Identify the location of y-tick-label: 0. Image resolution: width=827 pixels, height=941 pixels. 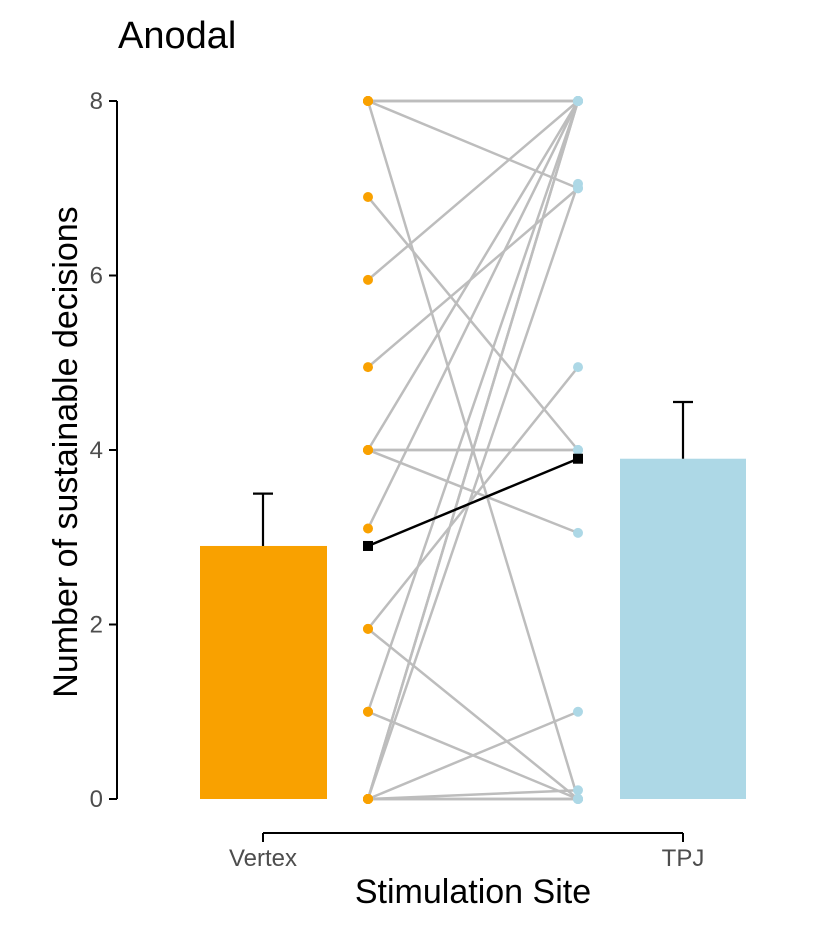
(96, 799).